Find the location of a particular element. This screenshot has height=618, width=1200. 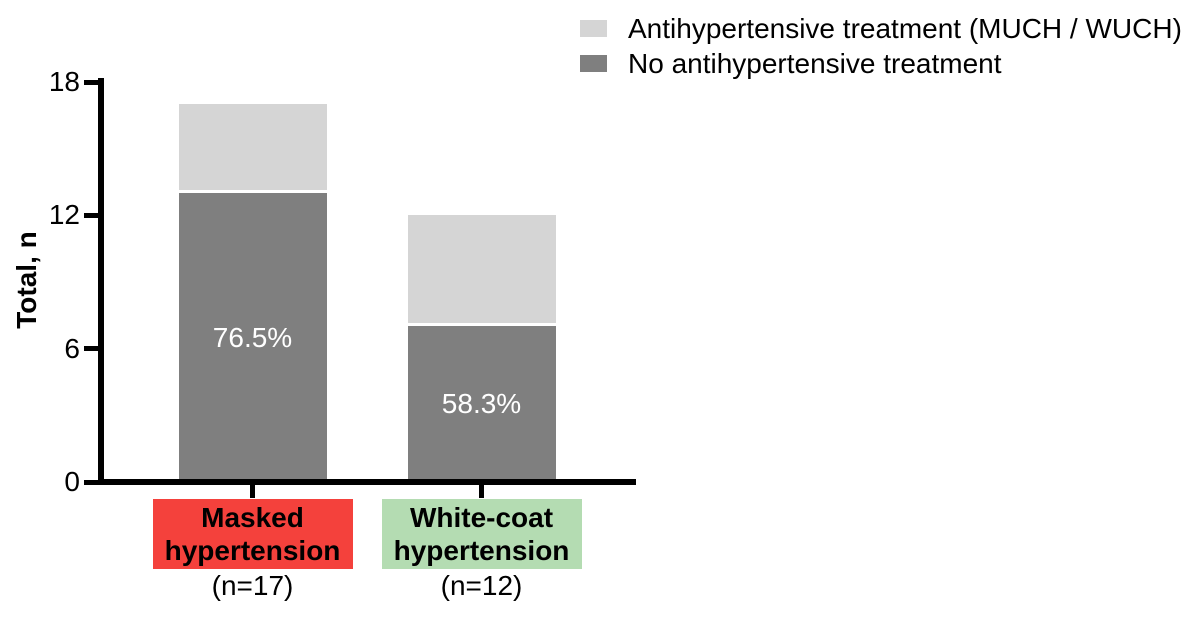

bar-masked-hypertension-segment-0: 76.5% is located at coordinates (252, 337).